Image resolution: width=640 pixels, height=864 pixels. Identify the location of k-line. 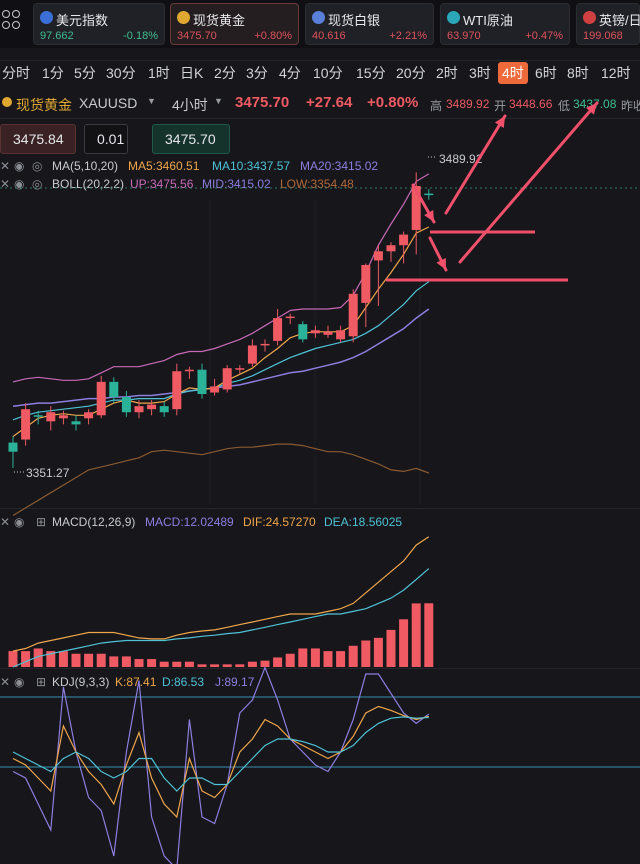
(220, 762).